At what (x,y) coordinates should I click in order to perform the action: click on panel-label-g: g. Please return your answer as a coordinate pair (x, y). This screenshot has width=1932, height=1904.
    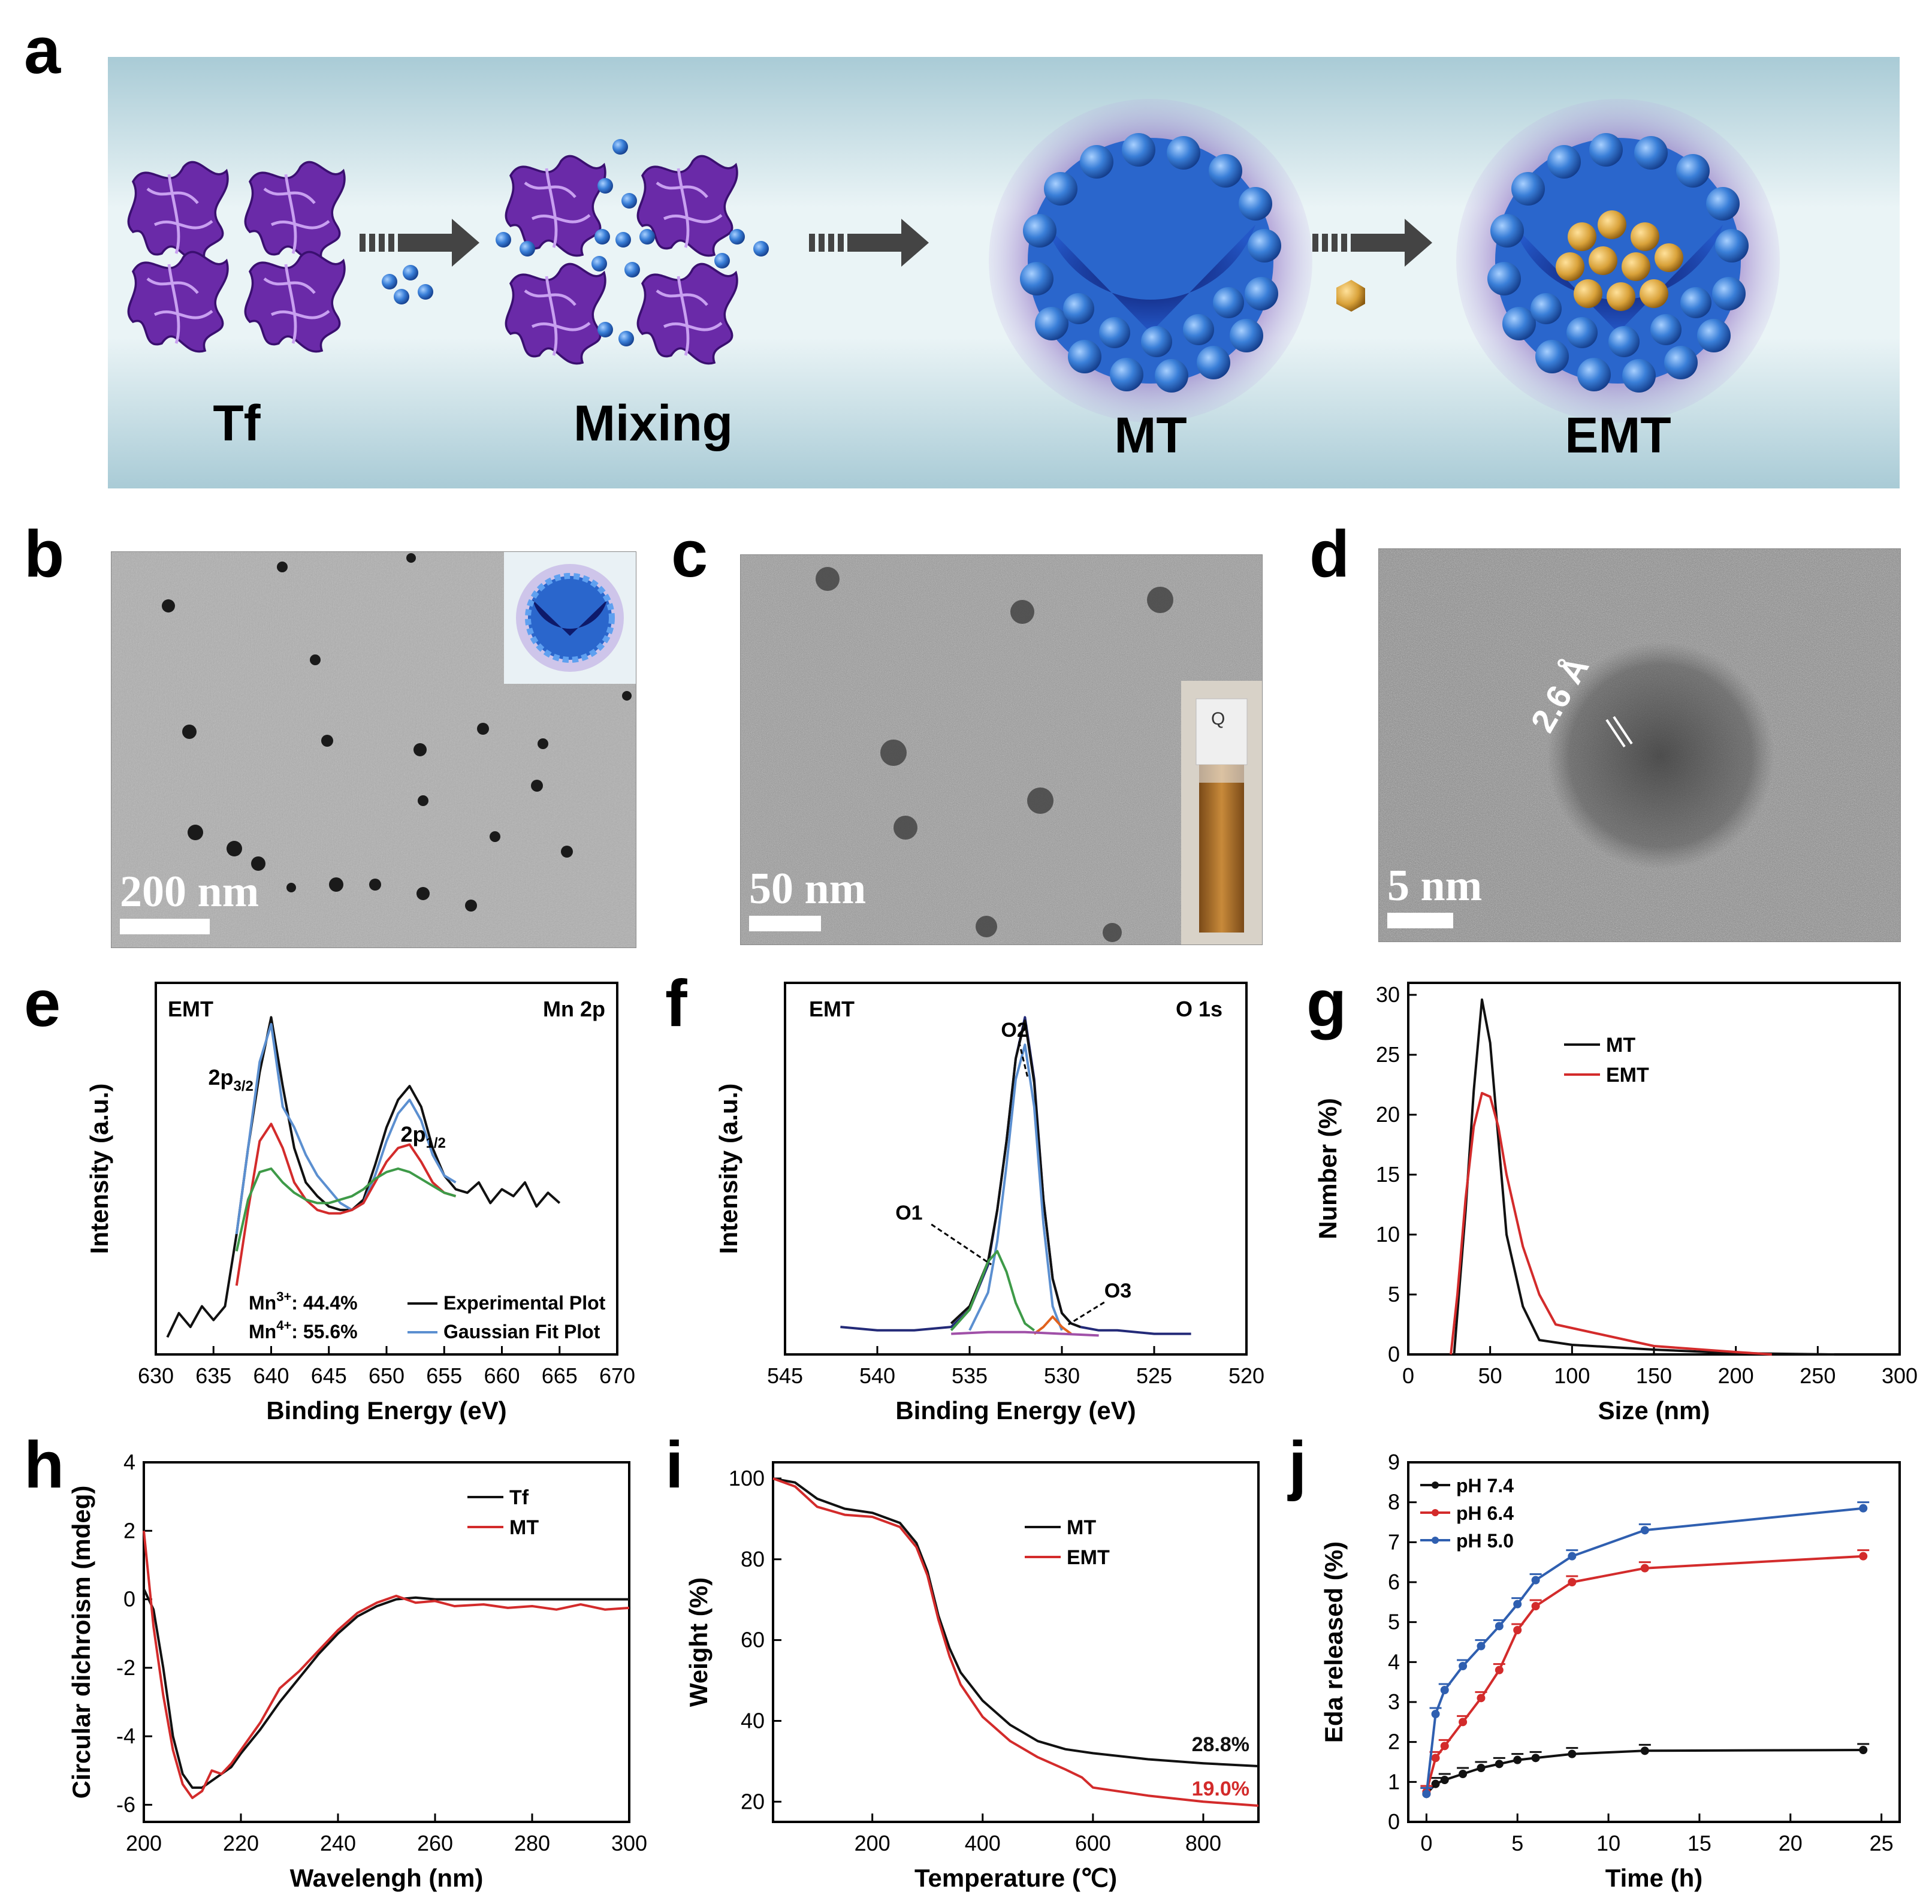
    Looking at the image, I should click on (1326, 1003).